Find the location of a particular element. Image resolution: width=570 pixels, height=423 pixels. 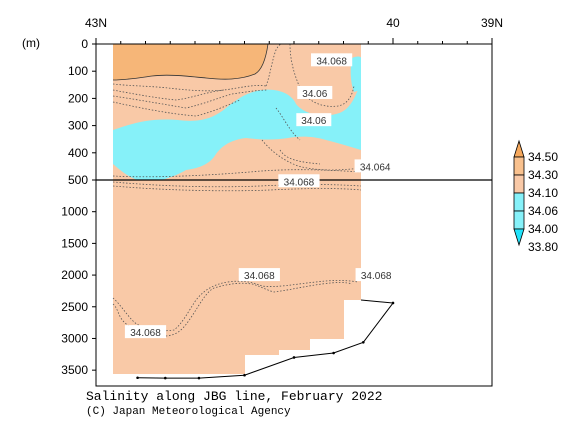

colorbar-level-label: 33.80 is located at coordinates (543, 247).